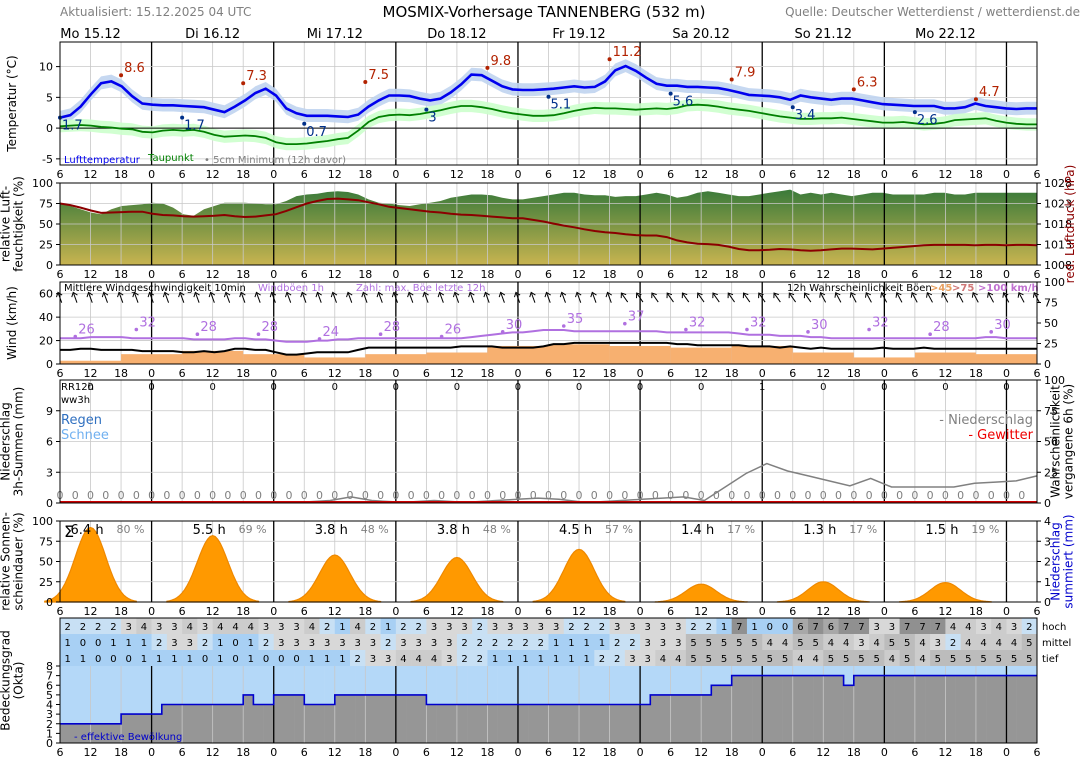 This screenshot has height=767, width=1088. I want to click on updated-timestamp: Aktualisiert: 15.12.2025 04 UTC, so click(156, 12).